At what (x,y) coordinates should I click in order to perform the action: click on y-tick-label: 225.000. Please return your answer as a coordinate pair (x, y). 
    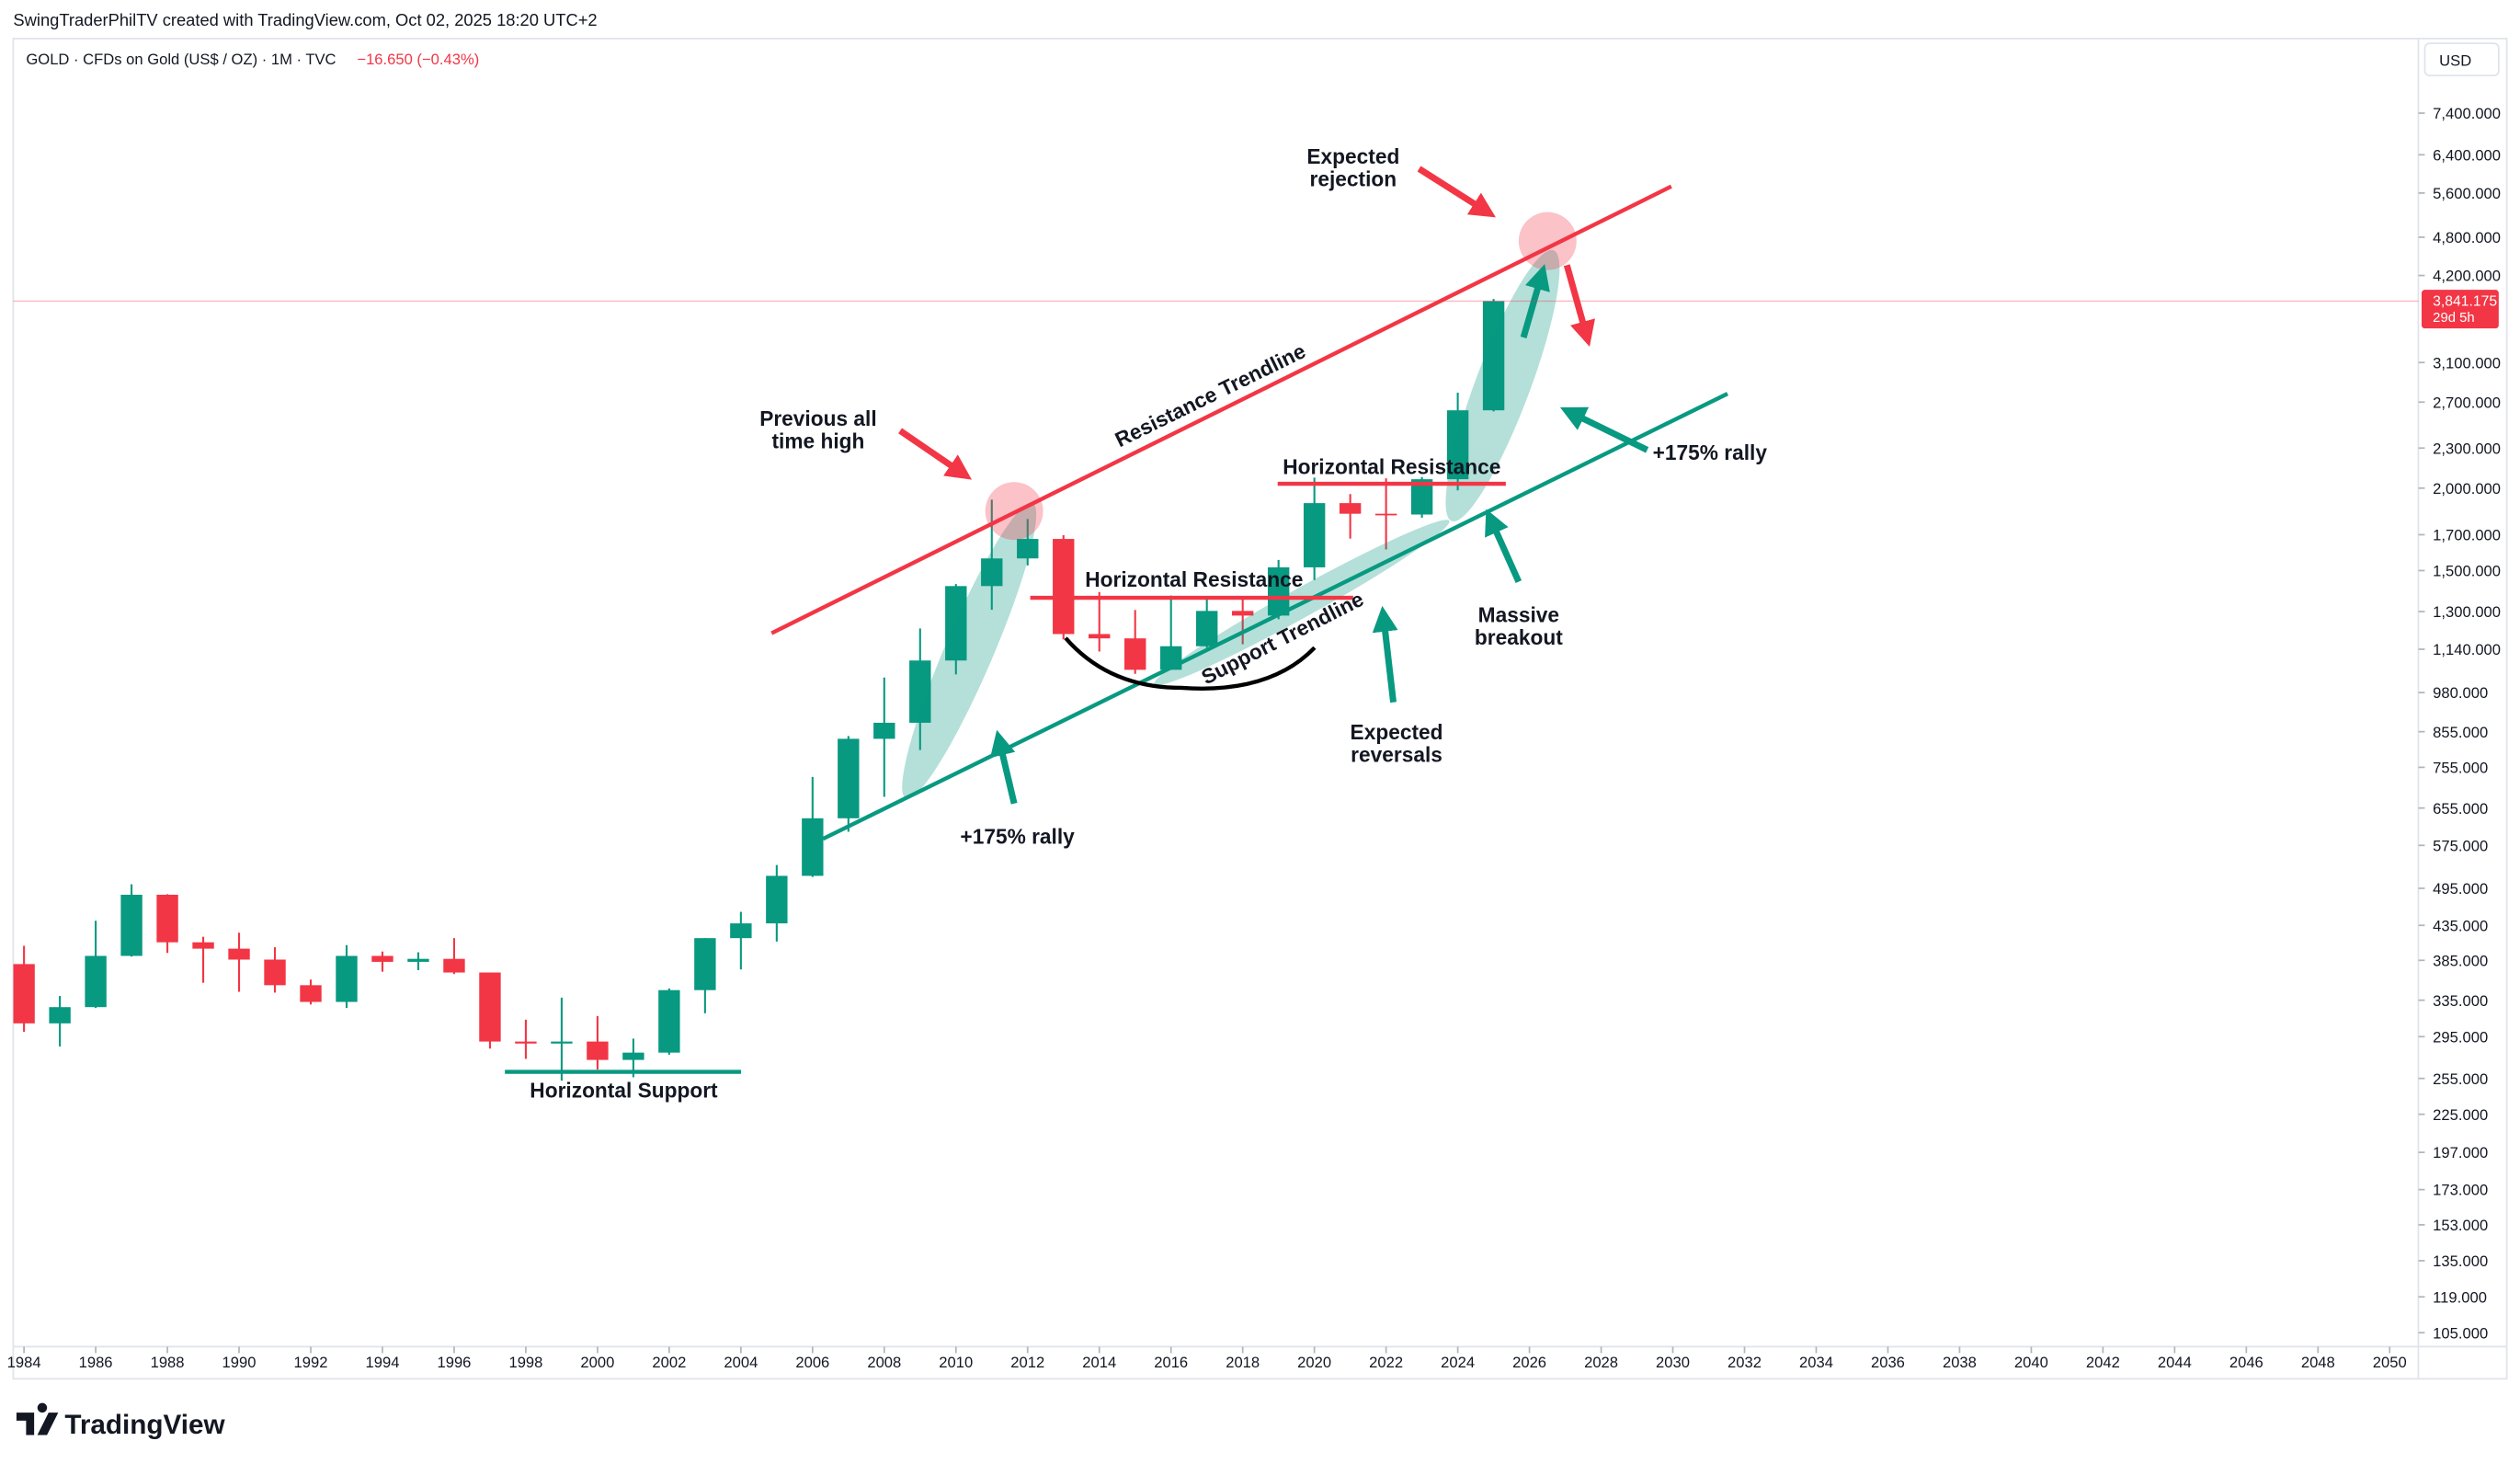
    Looking at the image, I should click on (2460, 1115).